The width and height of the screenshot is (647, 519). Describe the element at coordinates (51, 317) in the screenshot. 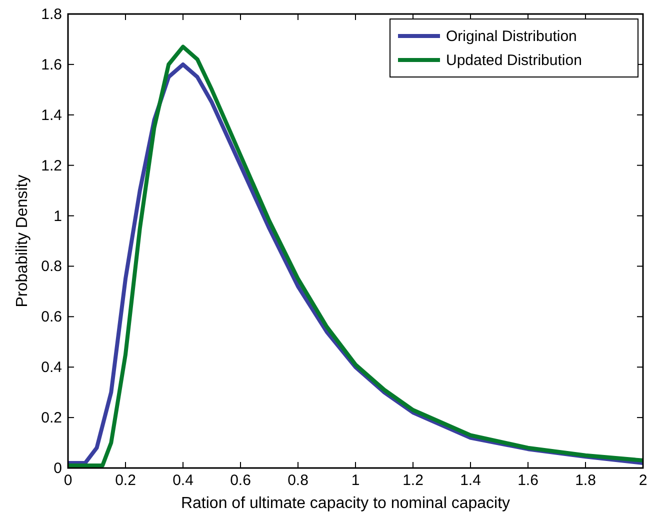

I see `y-tick-label: 0.6` at that location.